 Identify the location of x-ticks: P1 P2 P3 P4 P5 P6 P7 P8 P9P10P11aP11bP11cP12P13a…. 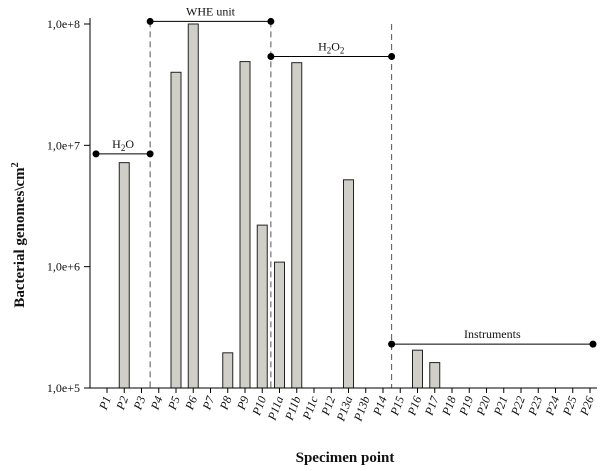
(346, 406).